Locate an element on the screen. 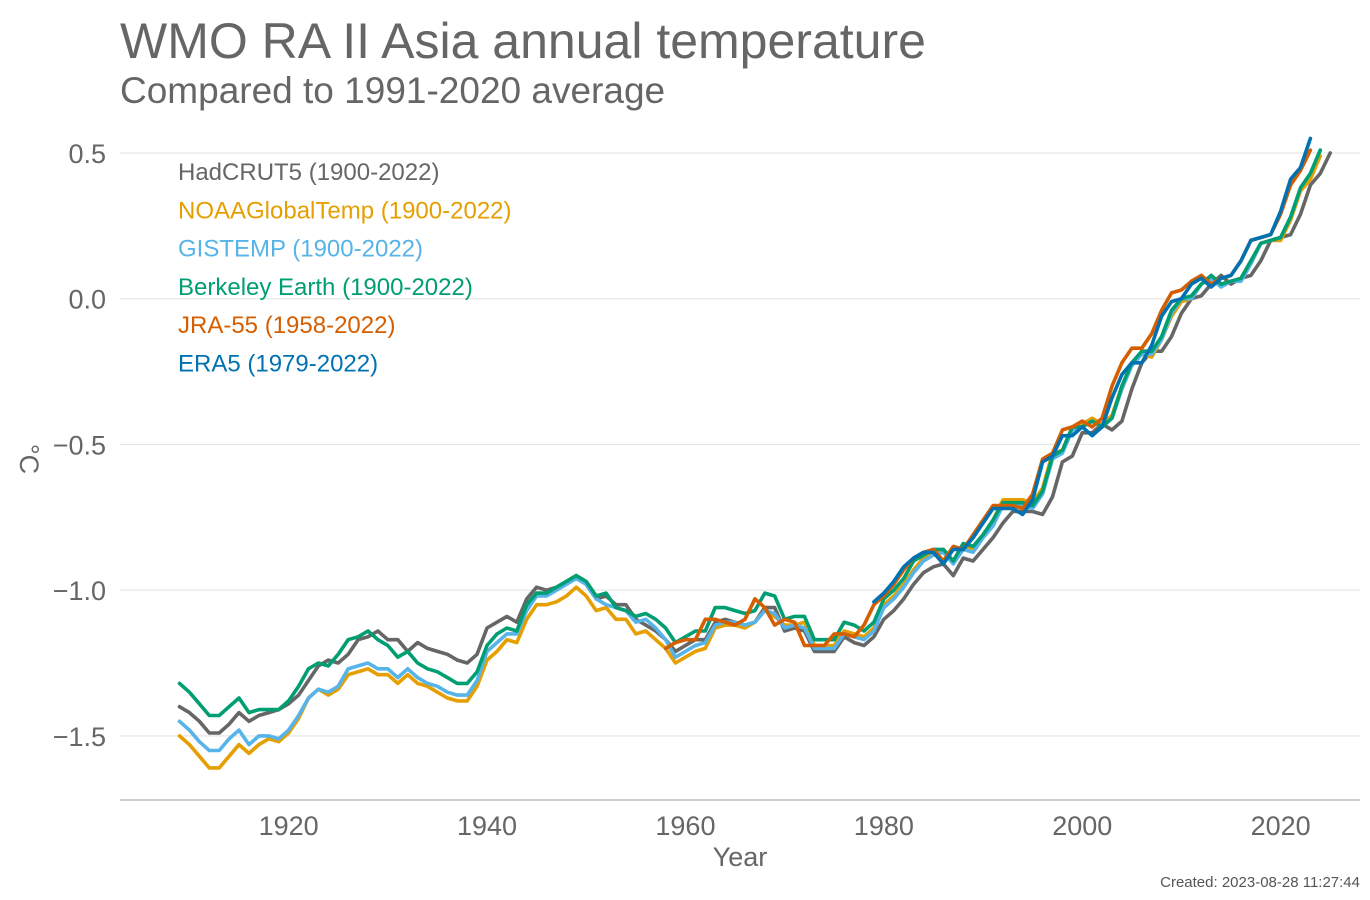  x-axis-label: Year is located at coordinates (740, 857).